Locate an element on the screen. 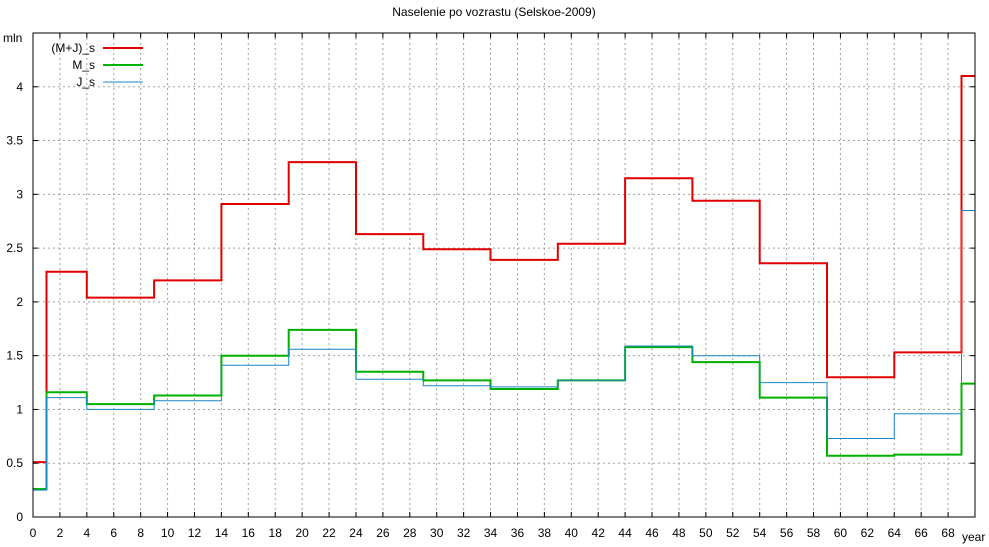  legend-label: (M+J)_s is located at coordinates (73, 48).